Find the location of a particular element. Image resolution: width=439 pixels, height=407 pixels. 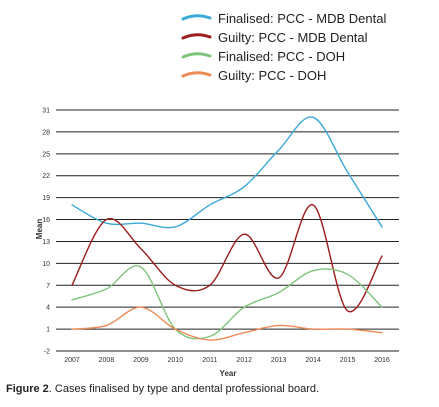

x-tick-label: 2010 is located at coordinates (176, 360).